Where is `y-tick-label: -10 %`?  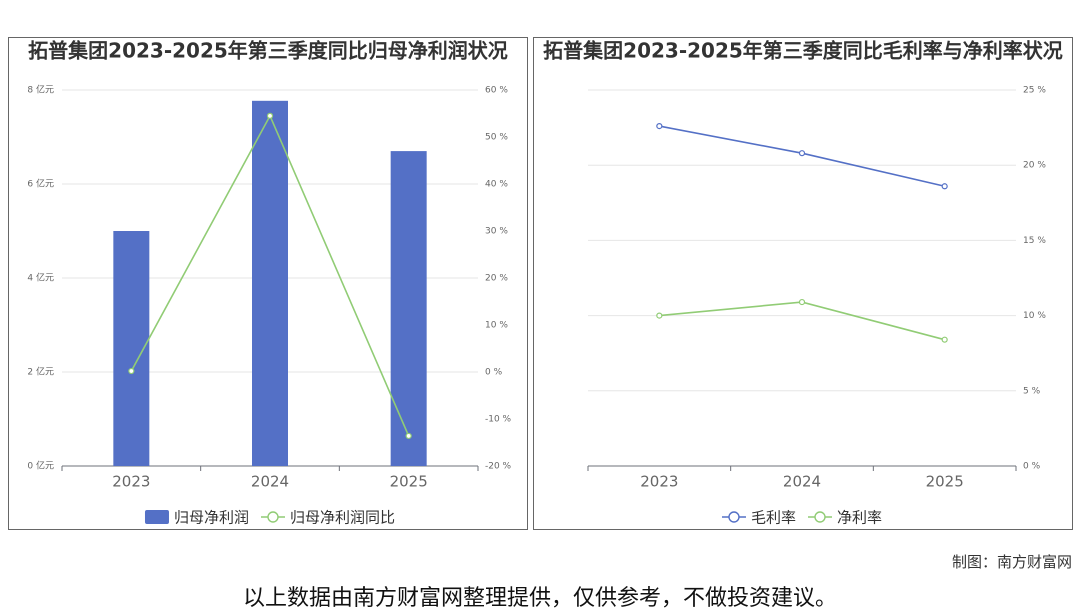
y-tick-label: -10 % is located at coordinates (498, 420).